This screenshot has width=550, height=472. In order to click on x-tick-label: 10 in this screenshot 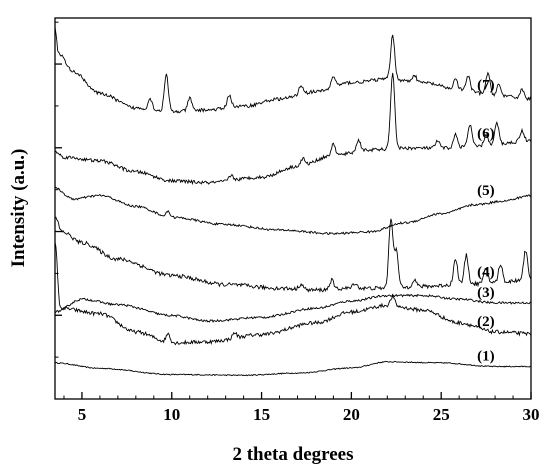, I will do `click(171, 414)`.